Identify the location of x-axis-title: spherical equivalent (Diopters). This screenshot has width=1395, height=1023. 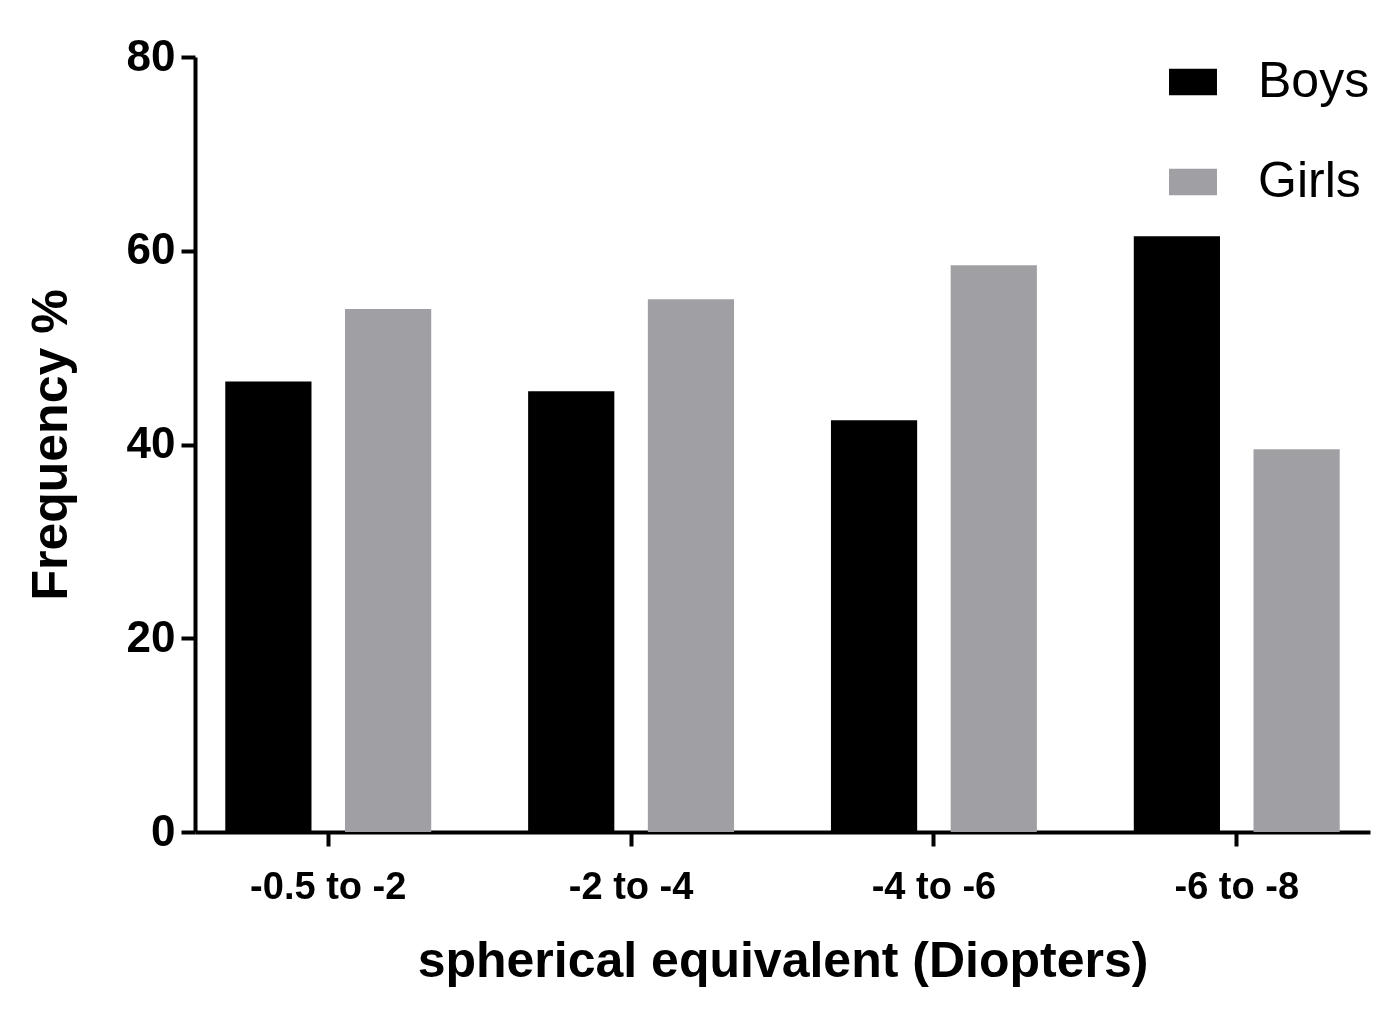
(783, 959).